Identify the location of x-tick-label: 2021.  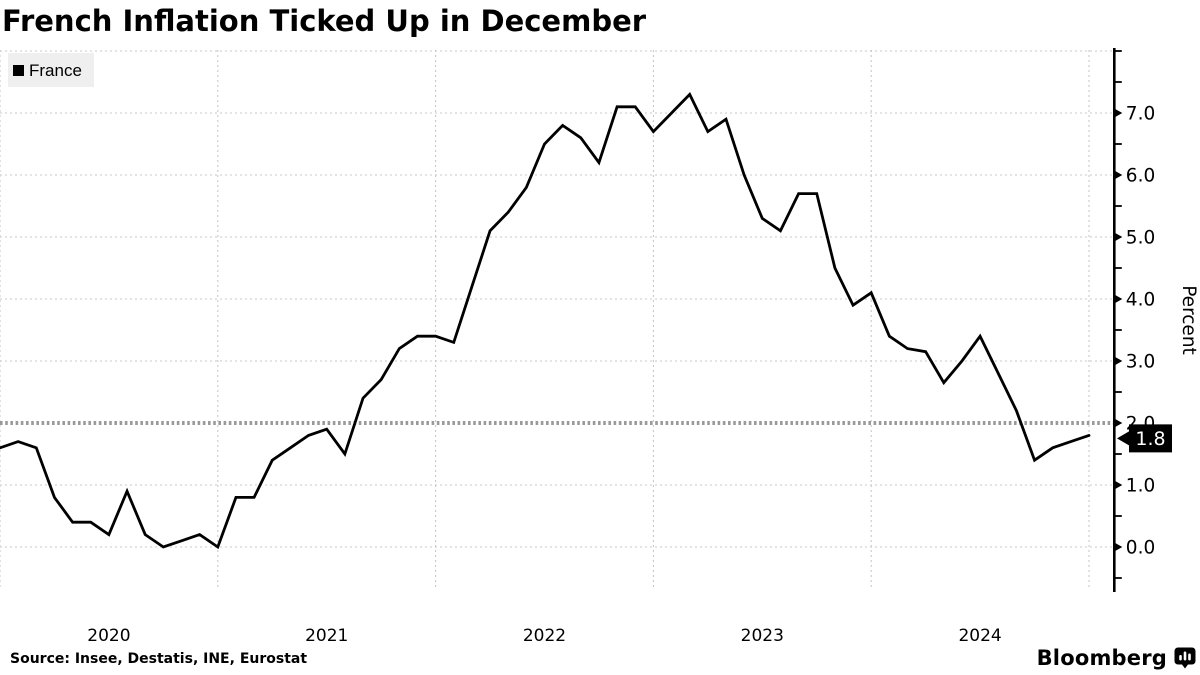
(326, 636).